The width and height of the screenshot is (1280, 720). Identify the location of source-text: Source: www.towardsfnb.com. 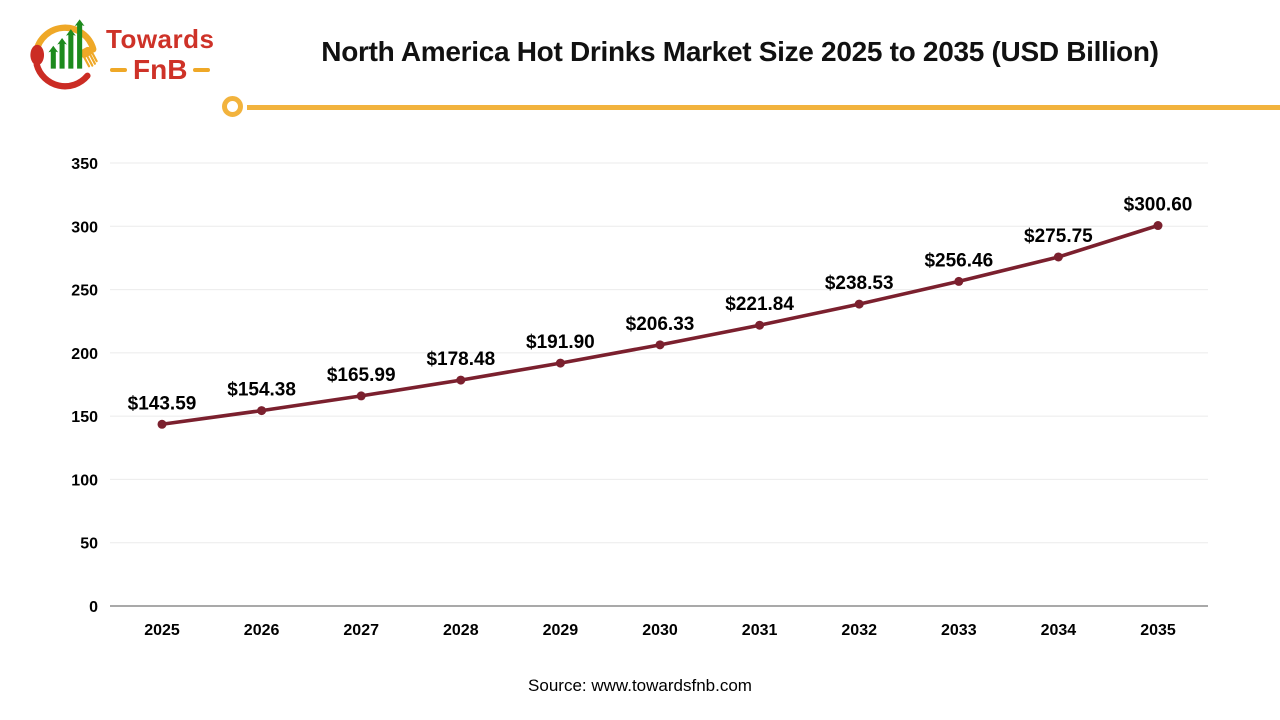
(640, 685).